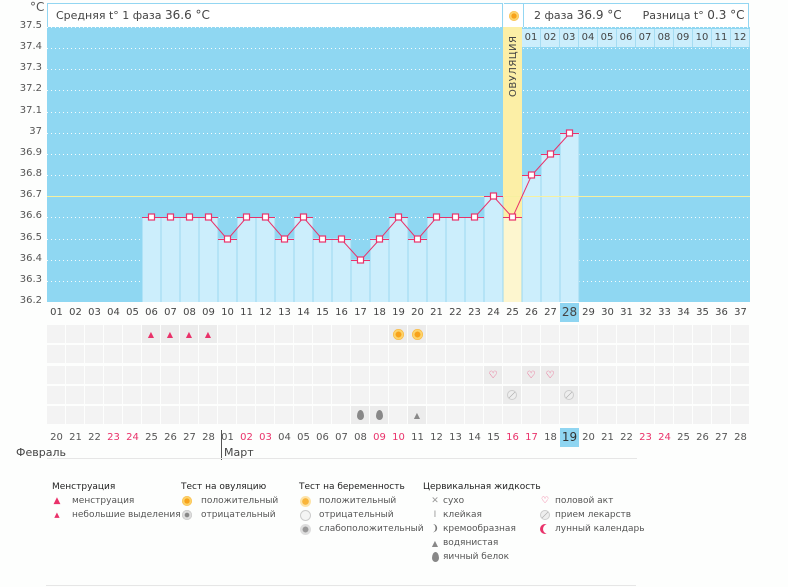 This screenshot has height=587, width=788. Describe the element at coordinates (132, 312) in the screenshot. I see `x-tick-label: 05` at that location.